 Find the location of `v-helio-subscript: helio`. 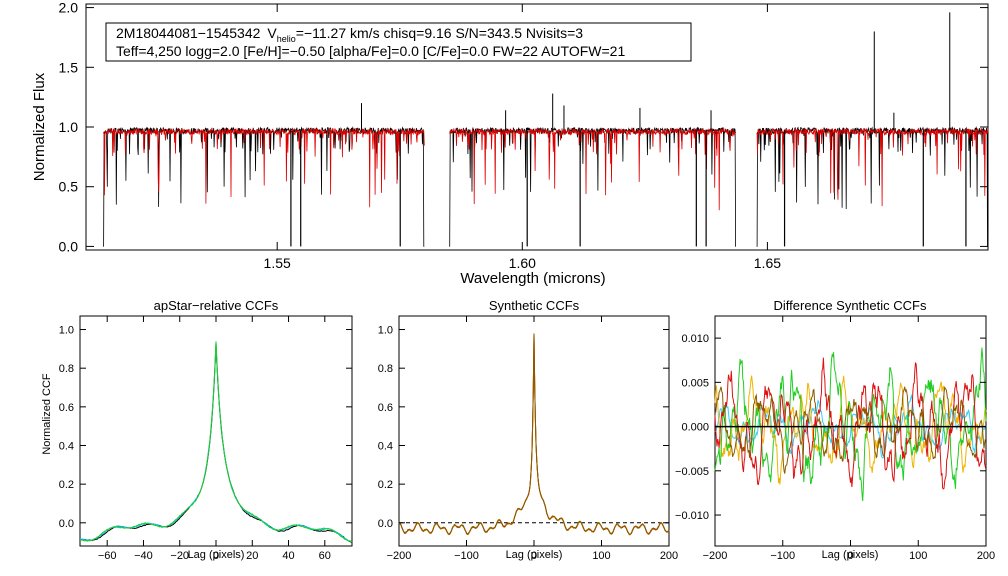

v-helio-subscript: helio is located at coordinates (286, 39).